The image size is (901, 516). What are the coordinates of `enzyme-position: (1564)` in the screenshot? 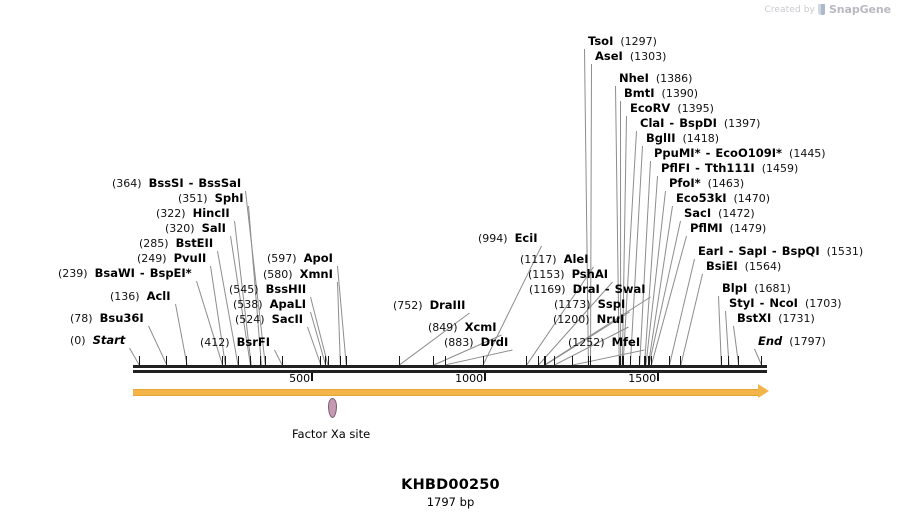 It's located at (759, 266).